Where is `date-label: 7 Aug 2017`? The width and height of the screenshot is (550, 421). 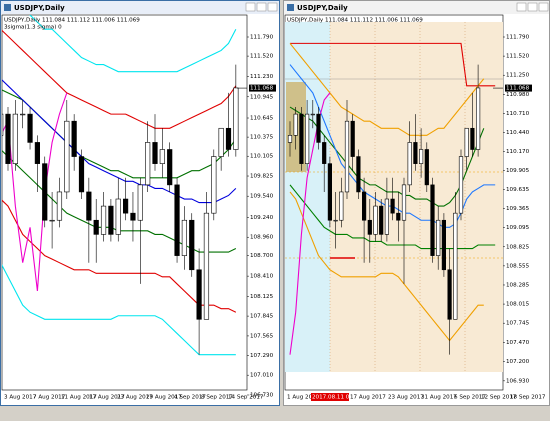
date-label: 7 Aug 2017 is located at coordinates (49, 398).